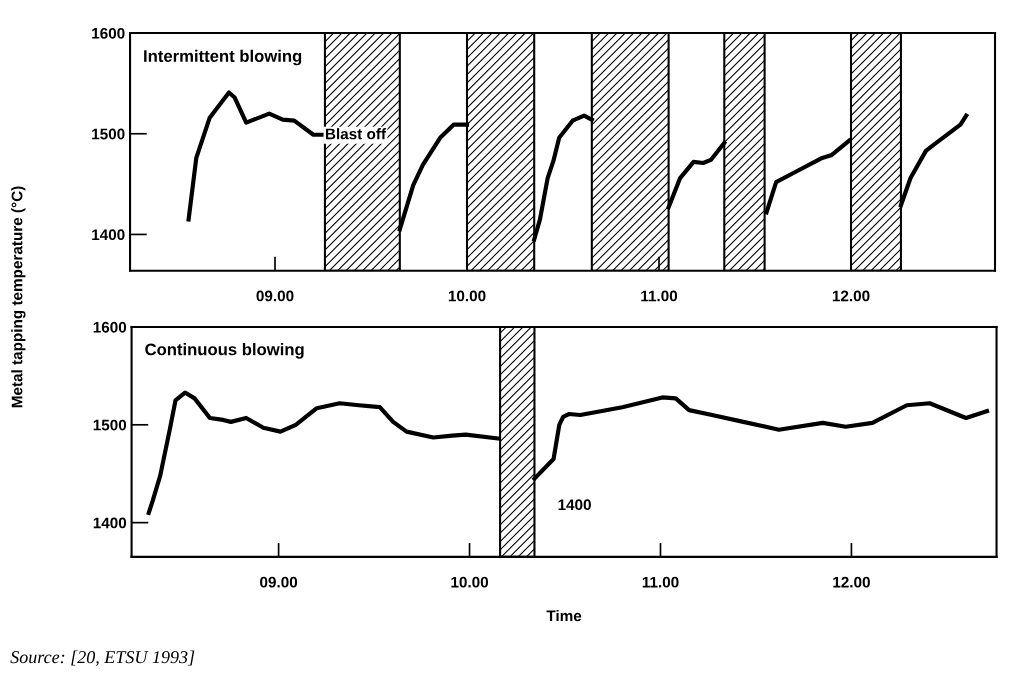  Describe the element at coordinates (102, 658) in the screenshot. I see `source-note: Source: [20, ETSU 1993]` at that location.